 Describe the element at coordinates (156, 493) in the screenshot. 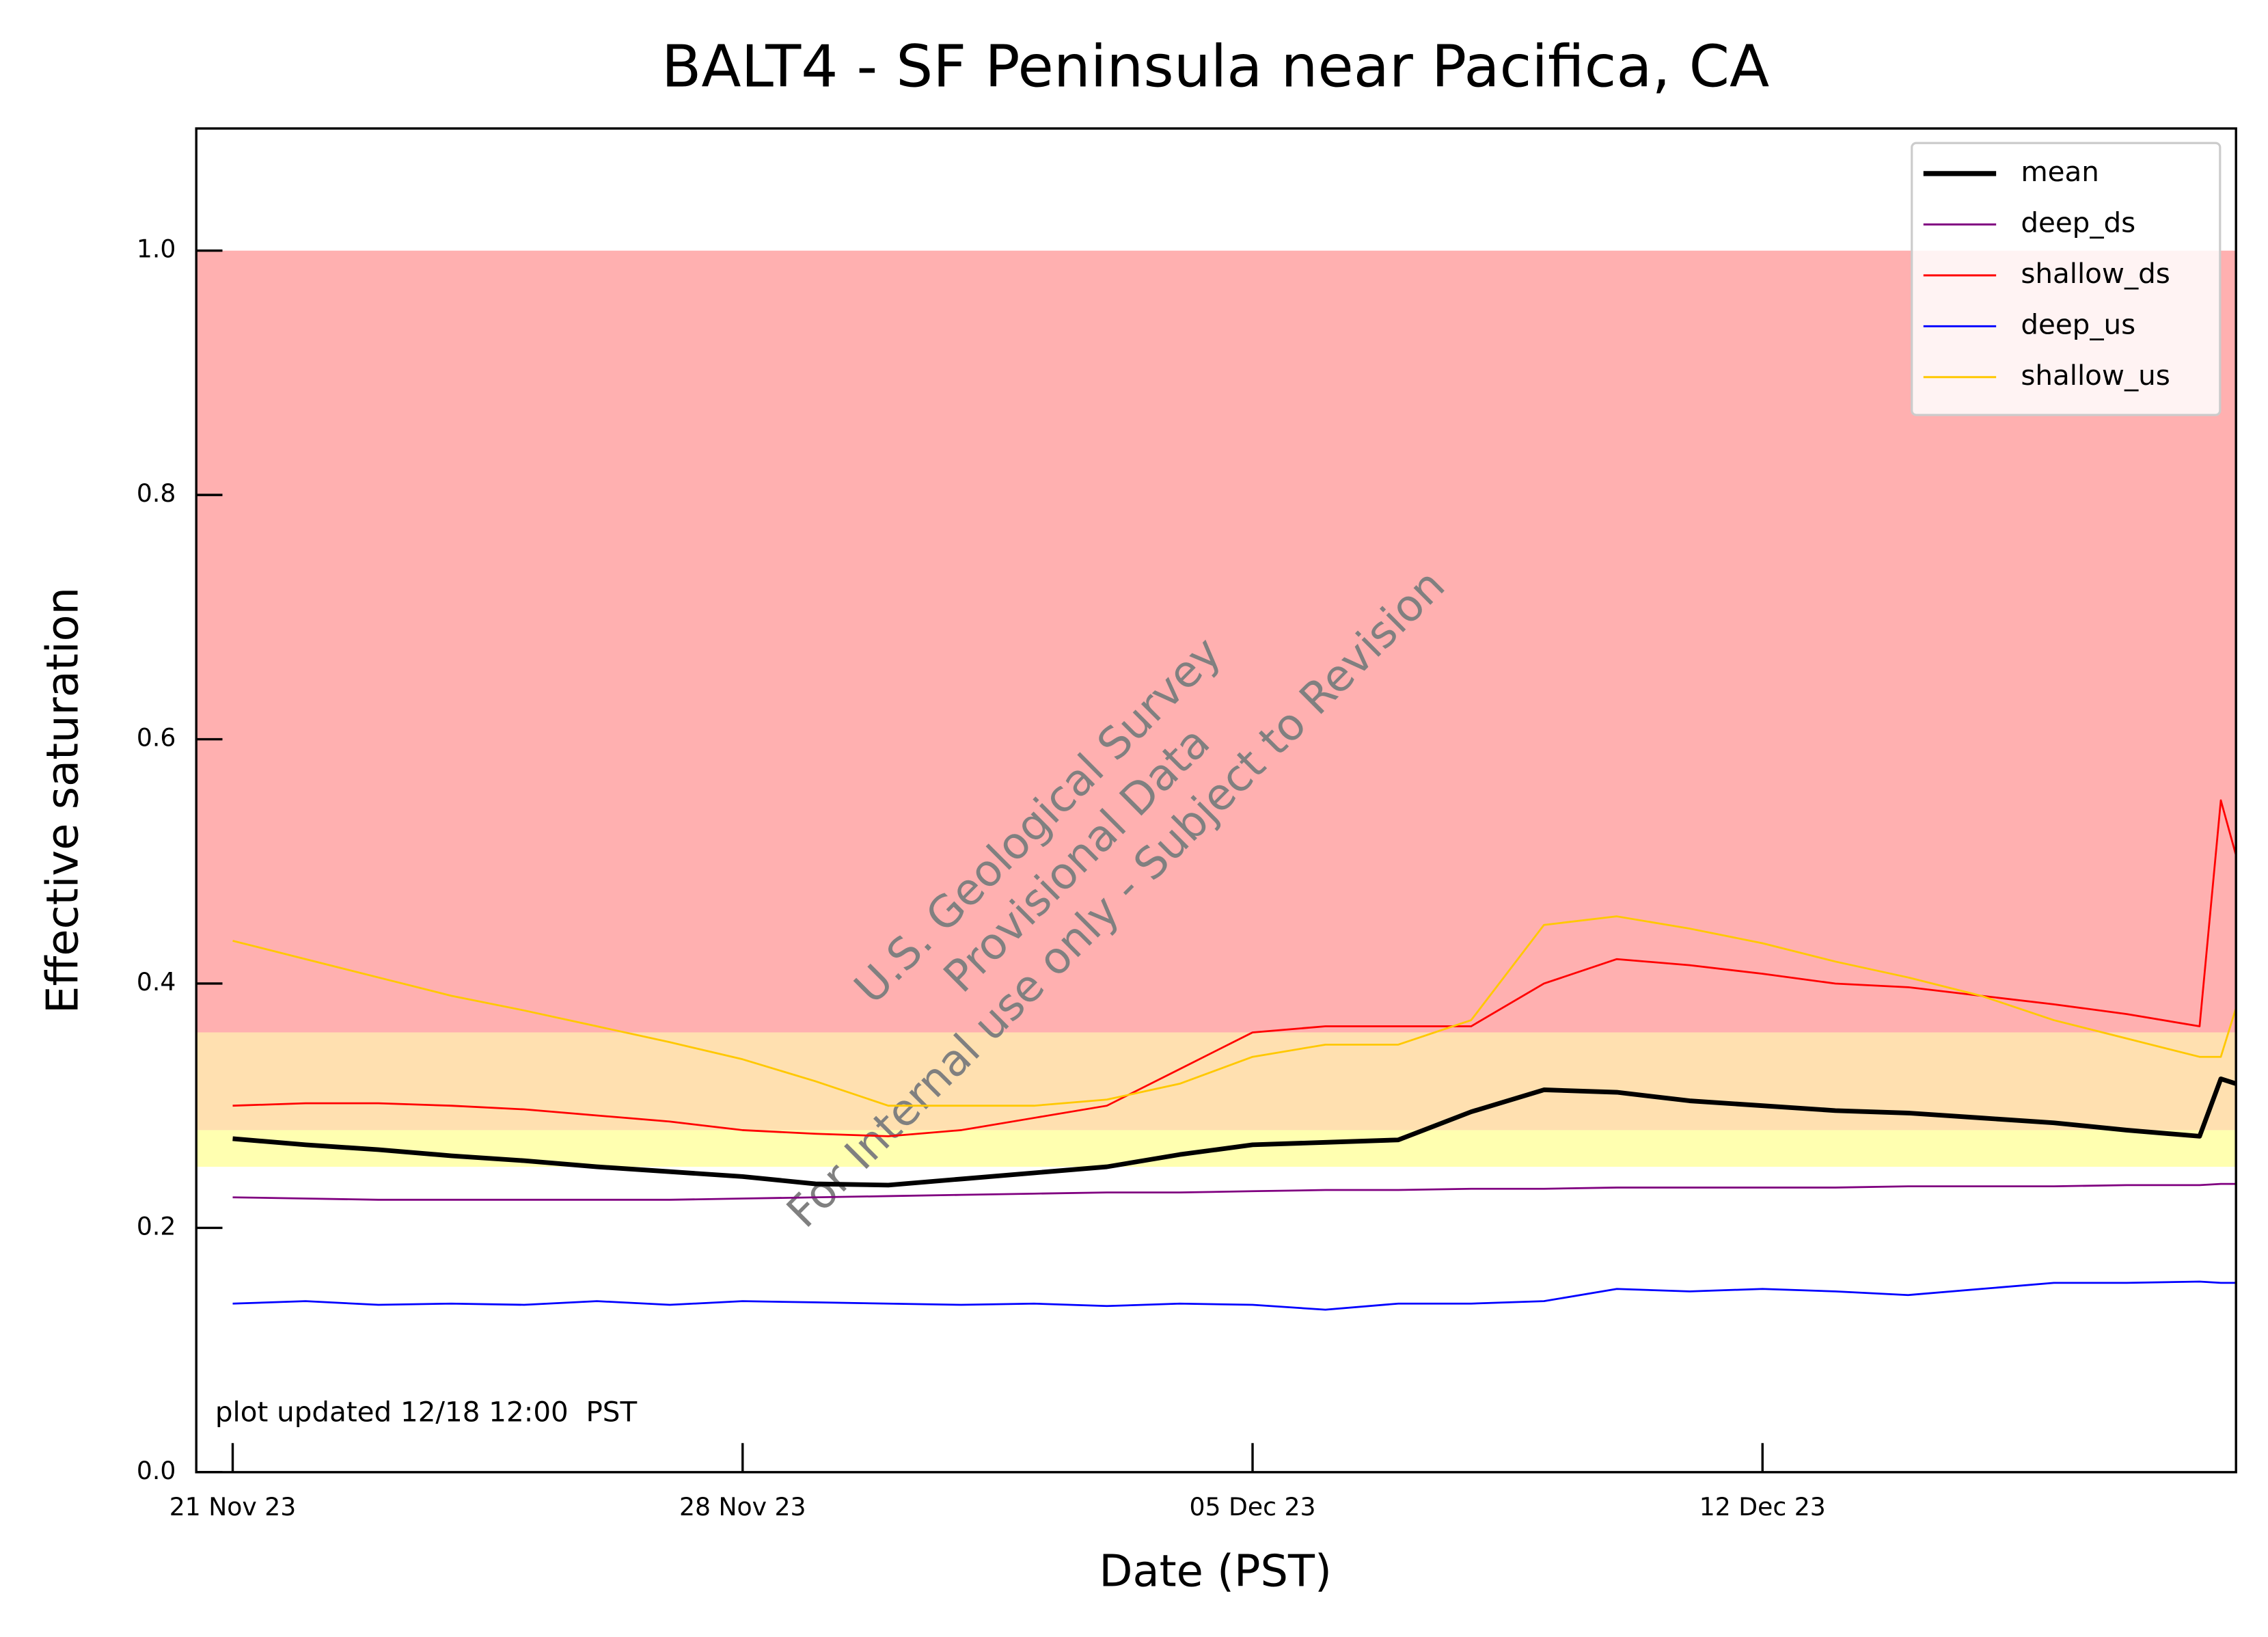

I see `y-tick-label: 0.8` at that location.